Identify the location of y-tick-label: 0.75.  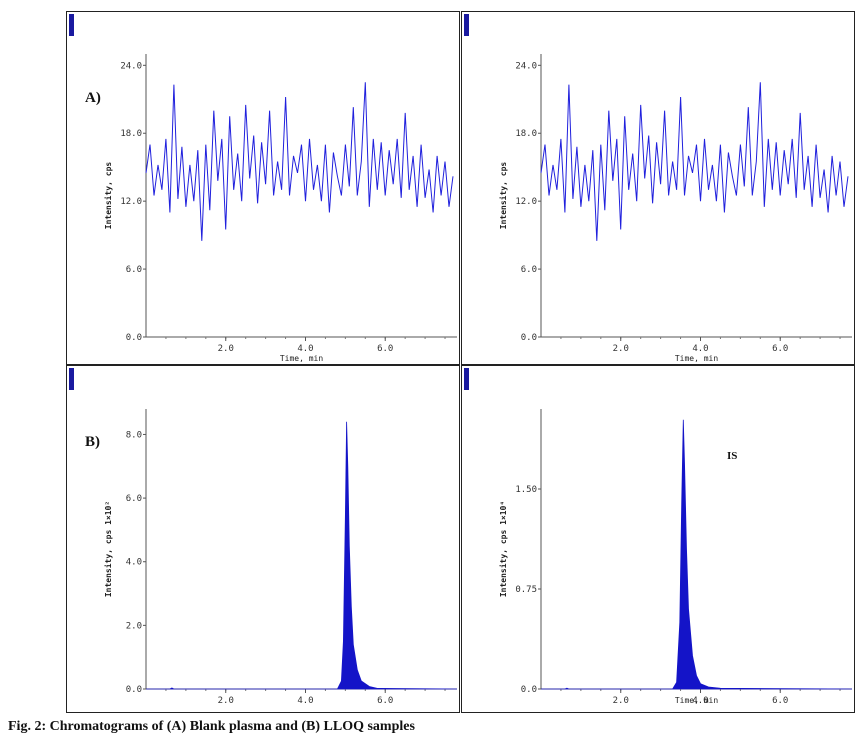
(526, 590).